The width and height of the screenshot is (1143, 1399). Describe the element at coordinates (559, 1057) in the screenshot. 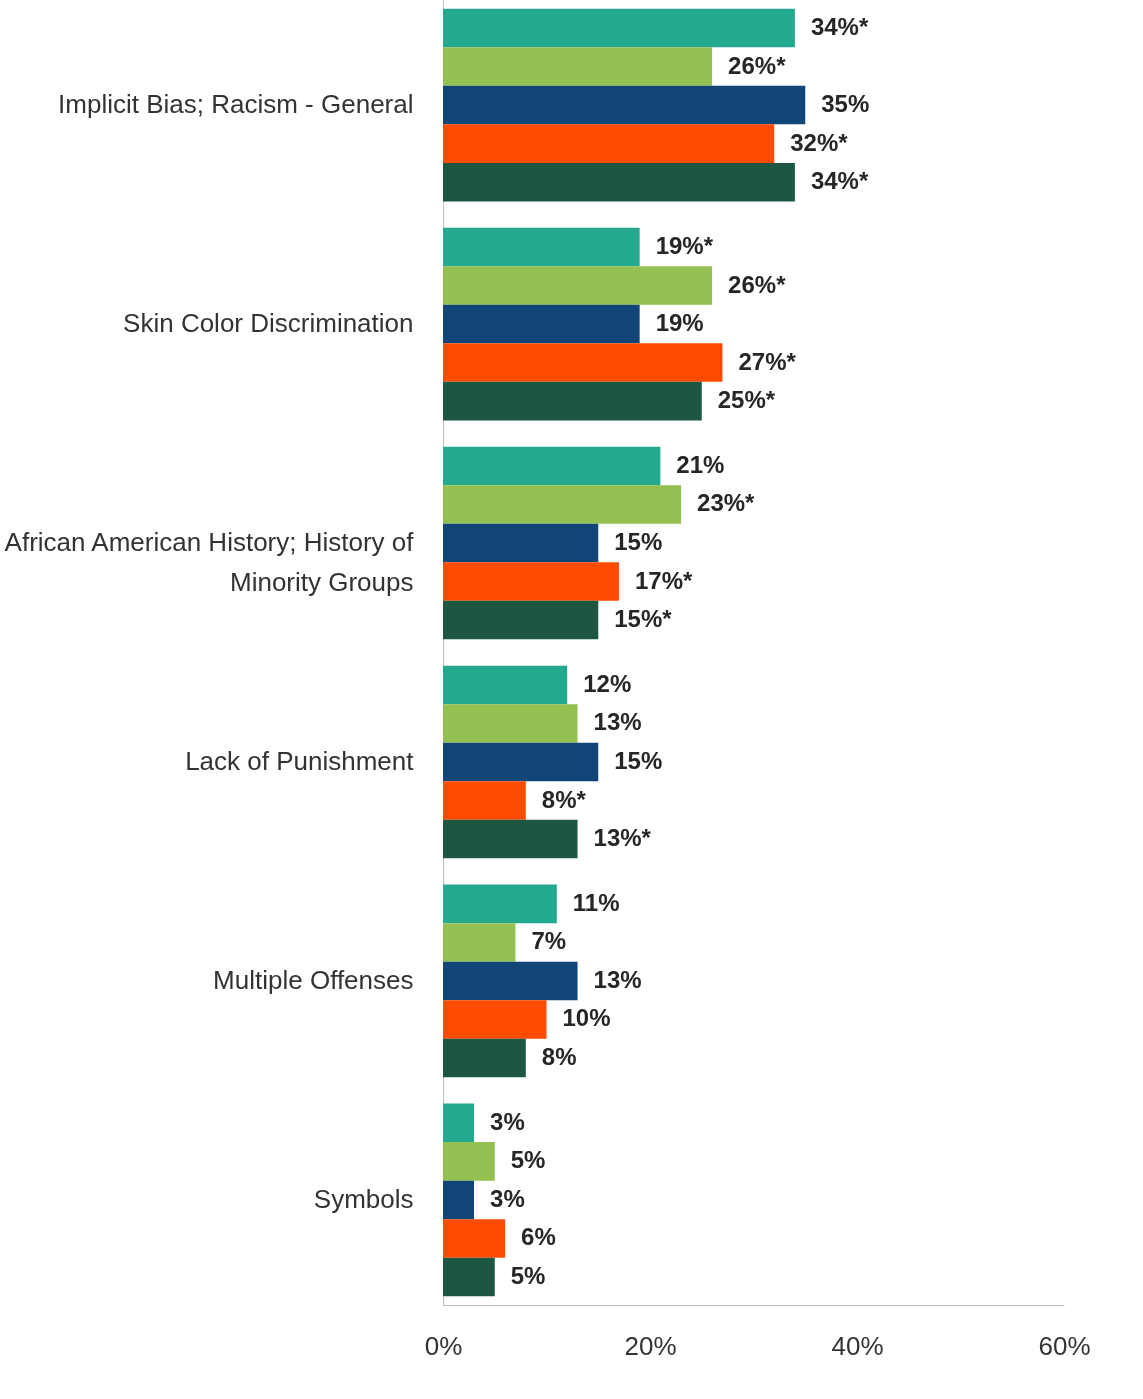

I see `data-label: 8%` at that location.